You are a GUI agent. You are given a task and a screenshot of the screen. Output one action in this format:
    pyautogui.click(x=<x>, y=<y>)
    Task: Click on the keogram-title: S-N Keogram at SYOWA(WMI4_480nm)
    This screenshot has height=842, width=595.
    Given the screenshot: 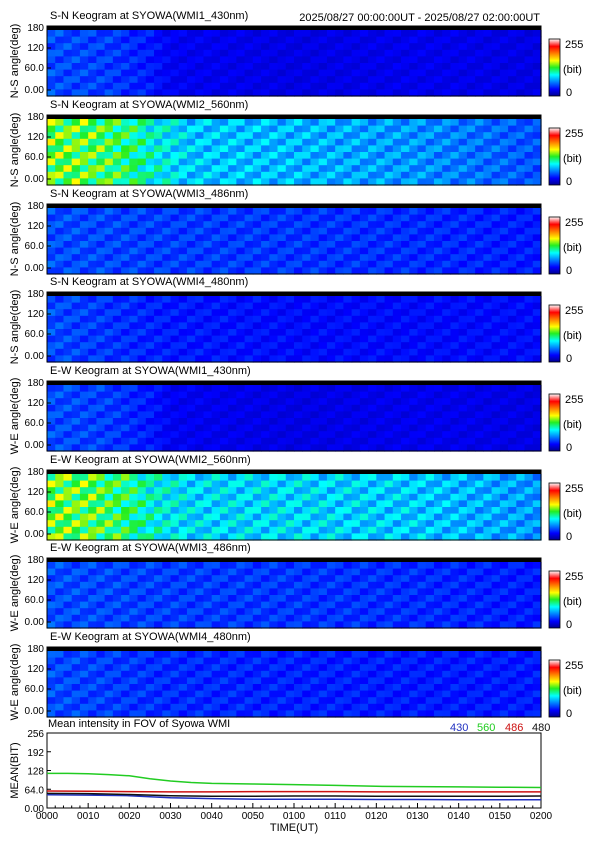 What is the action you would take?
    pyautogui.click(x=149, y=282)
    